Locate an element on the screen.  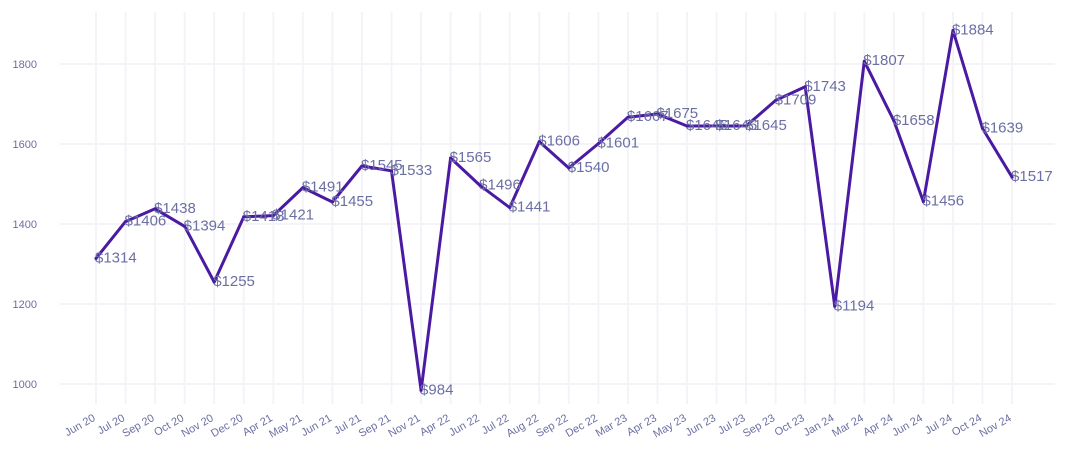
x-tick-label: Sep 23 is located at coordinates (759, 426).